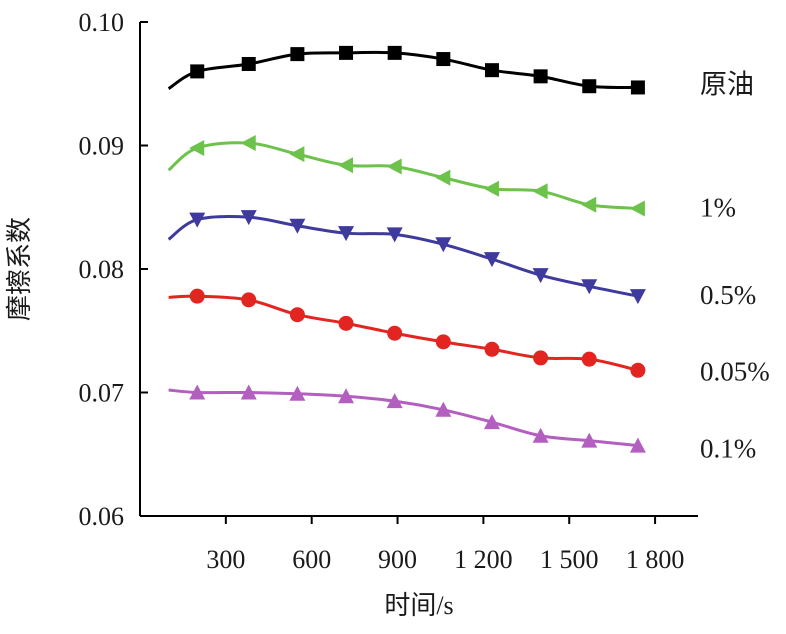 This screenshot has width=786, height=634. Describe the element at coordinates (397, 559) in the screenshot. I see `x-tick-label: 900` at that location.